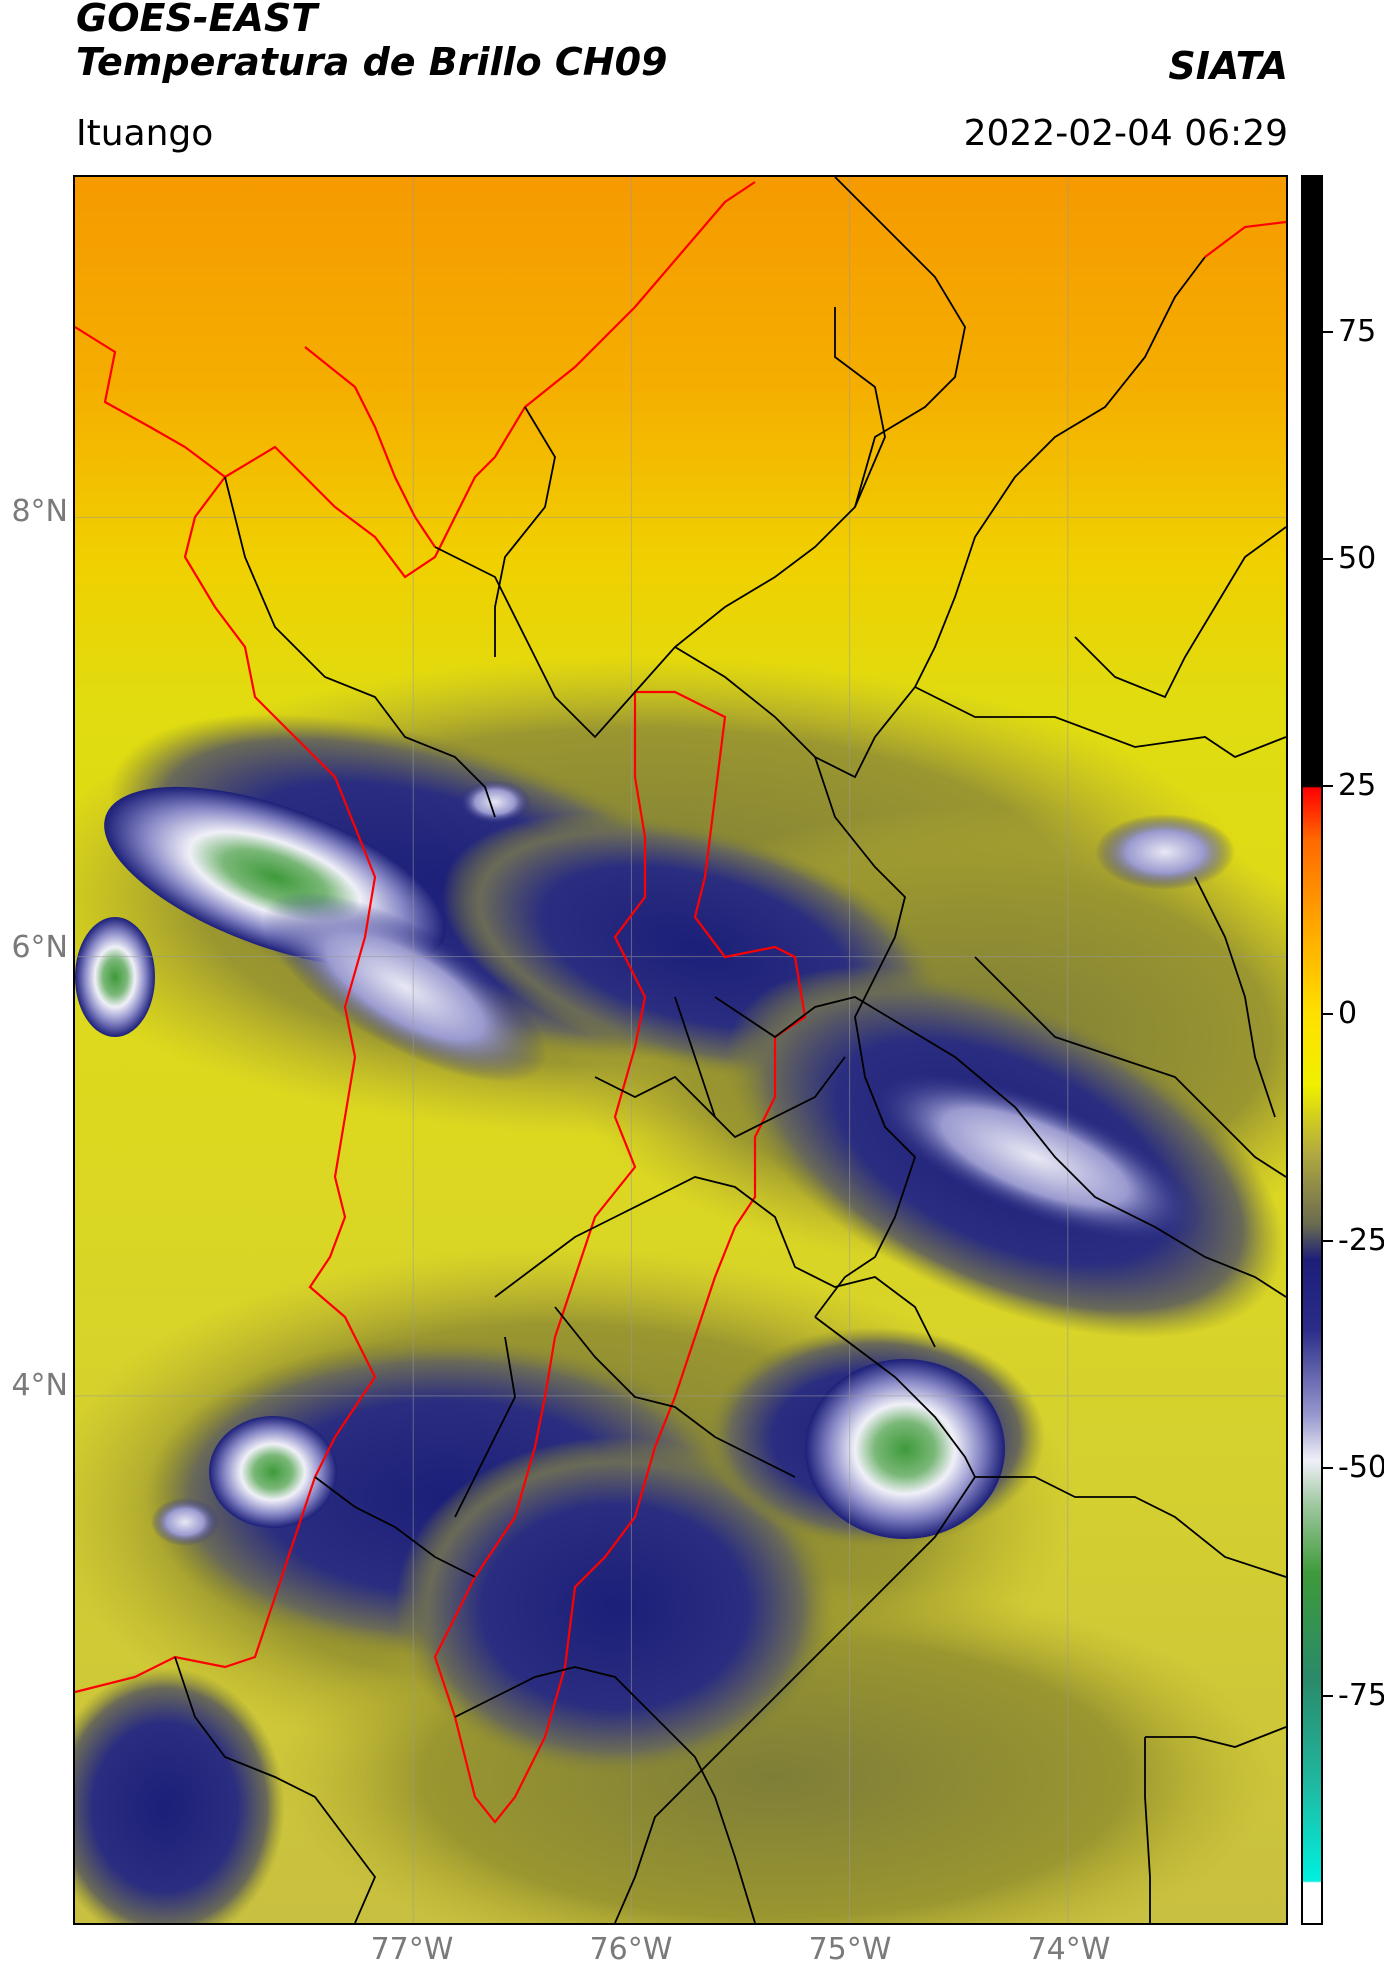  What do you see at coordinates (372, 62) in the screenshot?
I see `title-line-2: Temperatura de Brillo CH09` at bounding box center [372, 62].